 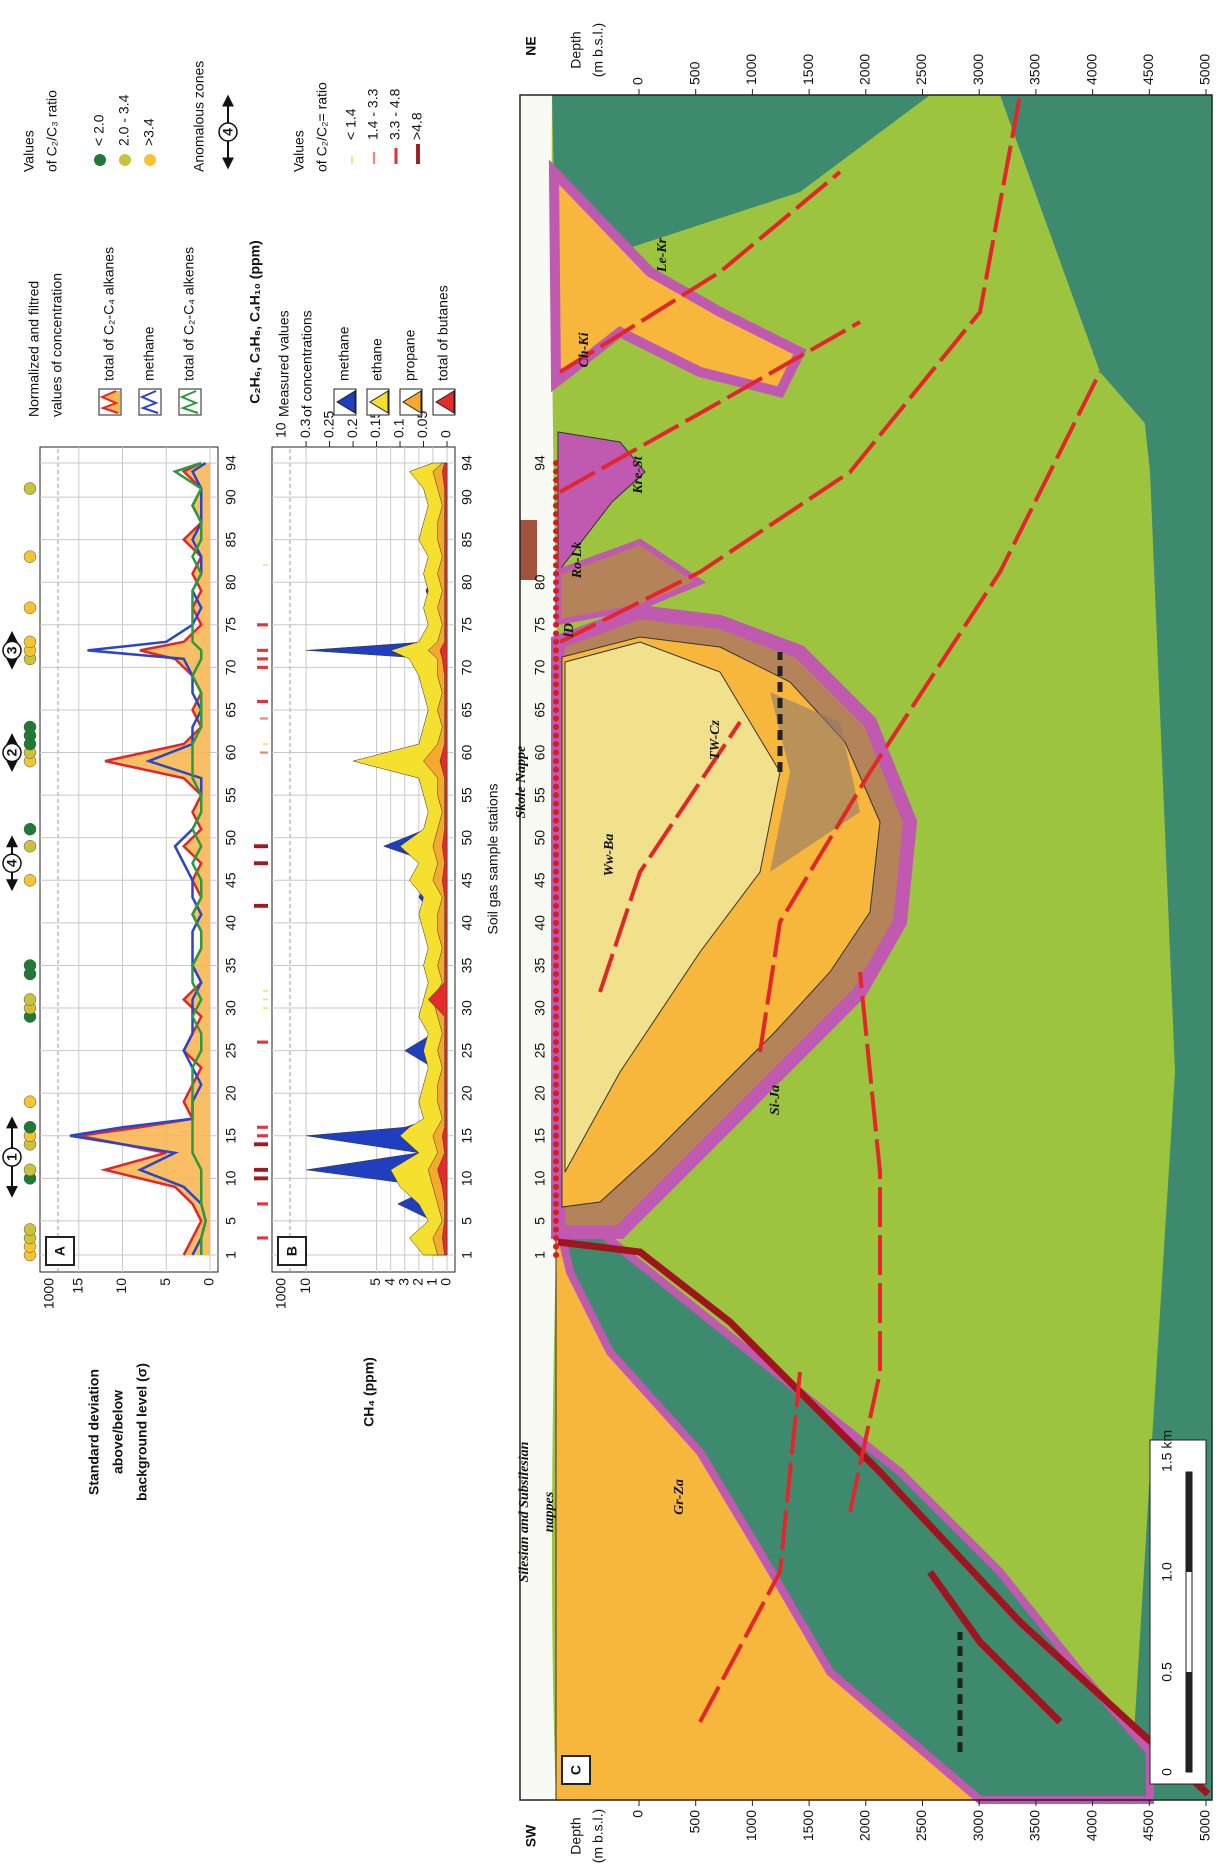 I want to click on x-tick-label: 70, so click(x=467, y=667).